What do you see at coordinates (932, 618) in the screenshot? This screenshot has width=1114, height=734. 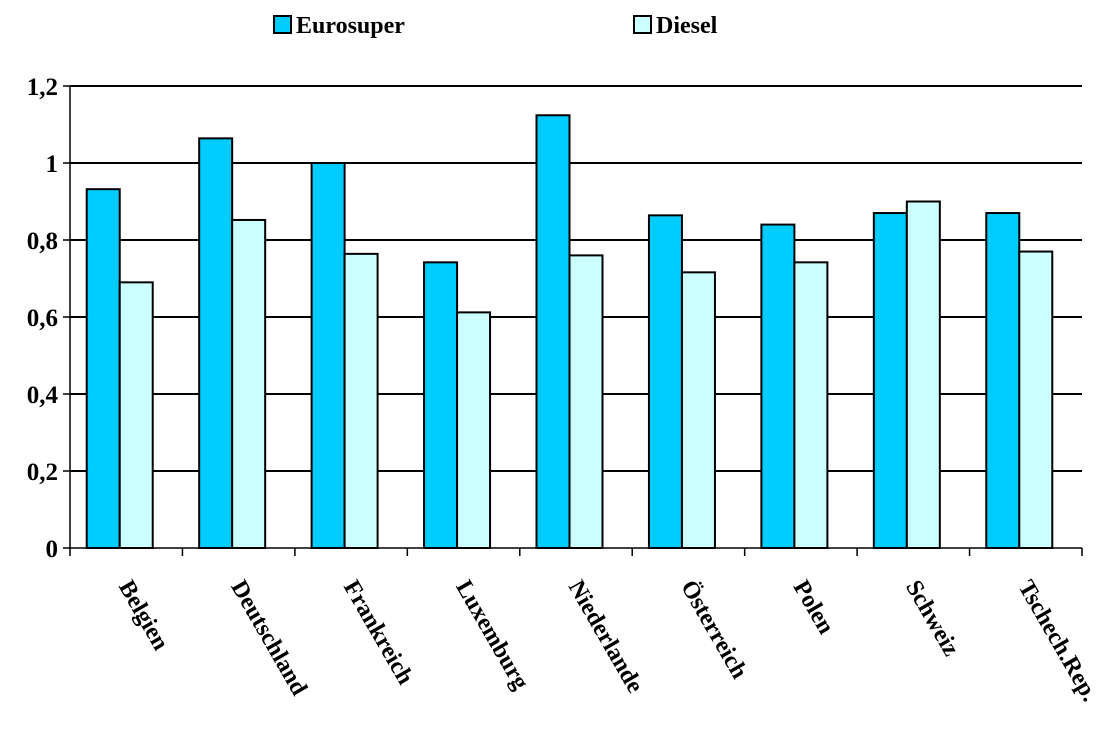 I see `x-tick-label: Schweiz` at bounding box center [932, 618].